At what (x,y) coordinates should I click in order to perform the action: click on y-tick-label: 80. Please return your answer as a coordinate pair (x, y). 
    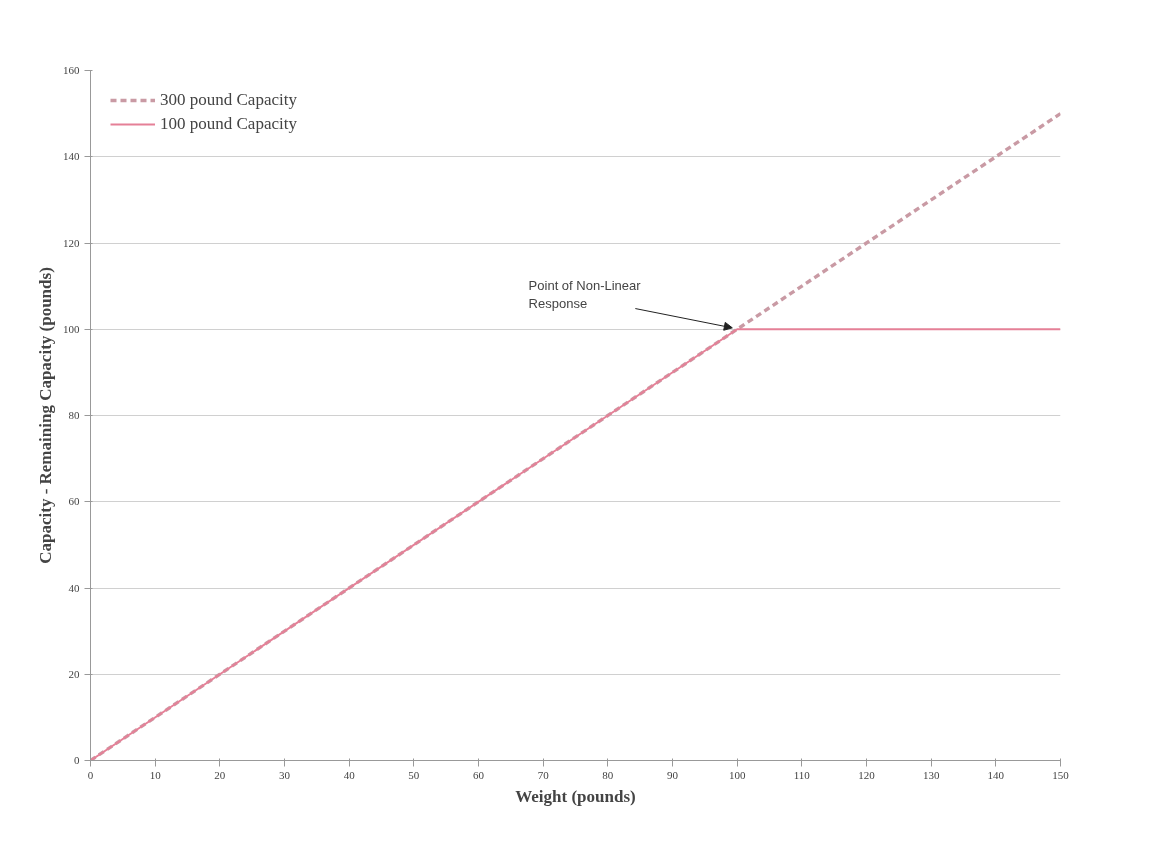
    Looking at the image, I should click on (74, 415).